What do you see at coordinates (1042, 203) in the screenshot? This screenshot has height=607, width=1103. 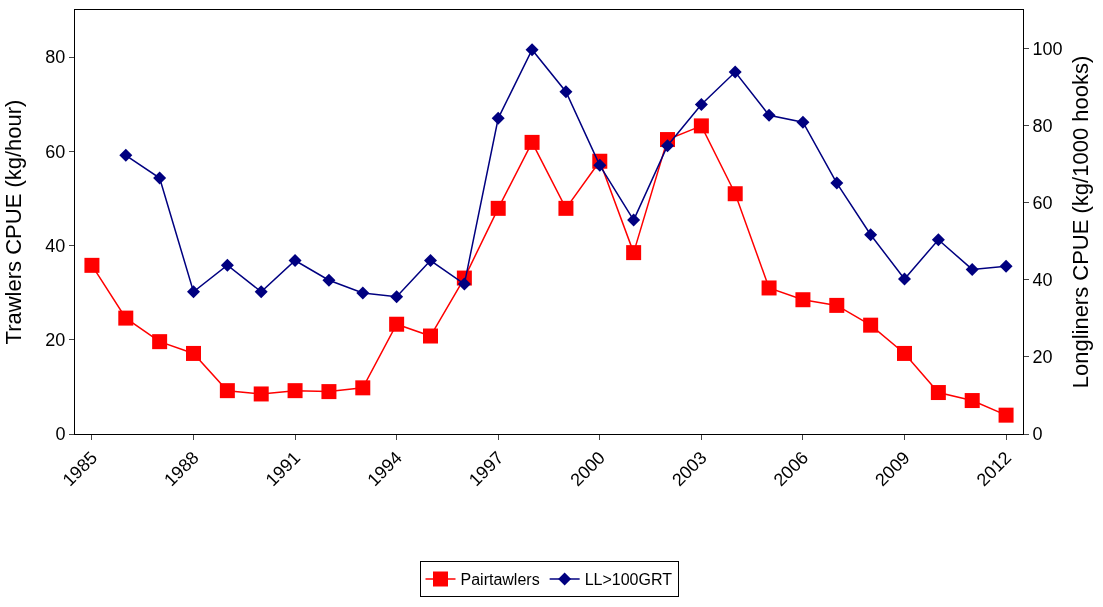 I see `y2-tick-label: 60` at bounding box center [1042, 203].